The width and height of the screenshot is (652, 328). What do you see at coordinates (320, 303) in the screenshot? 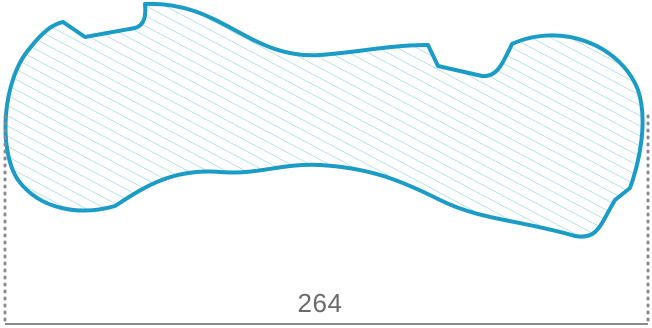
I see `width-measurement-label: 264` at bounding box center [320, 303].